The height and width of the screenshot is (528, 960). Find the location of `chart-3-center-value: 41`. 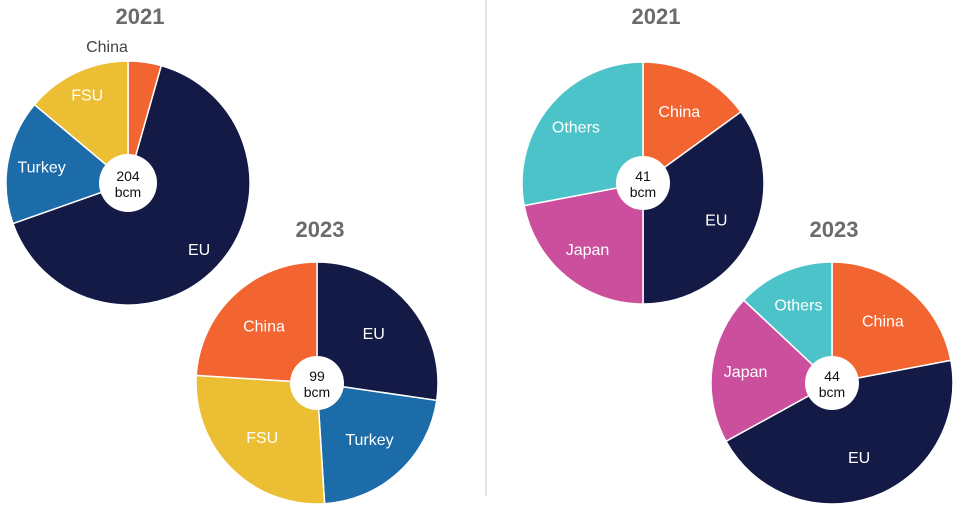

chart-3-center-value: 41 is located at coordinates (643, 176).